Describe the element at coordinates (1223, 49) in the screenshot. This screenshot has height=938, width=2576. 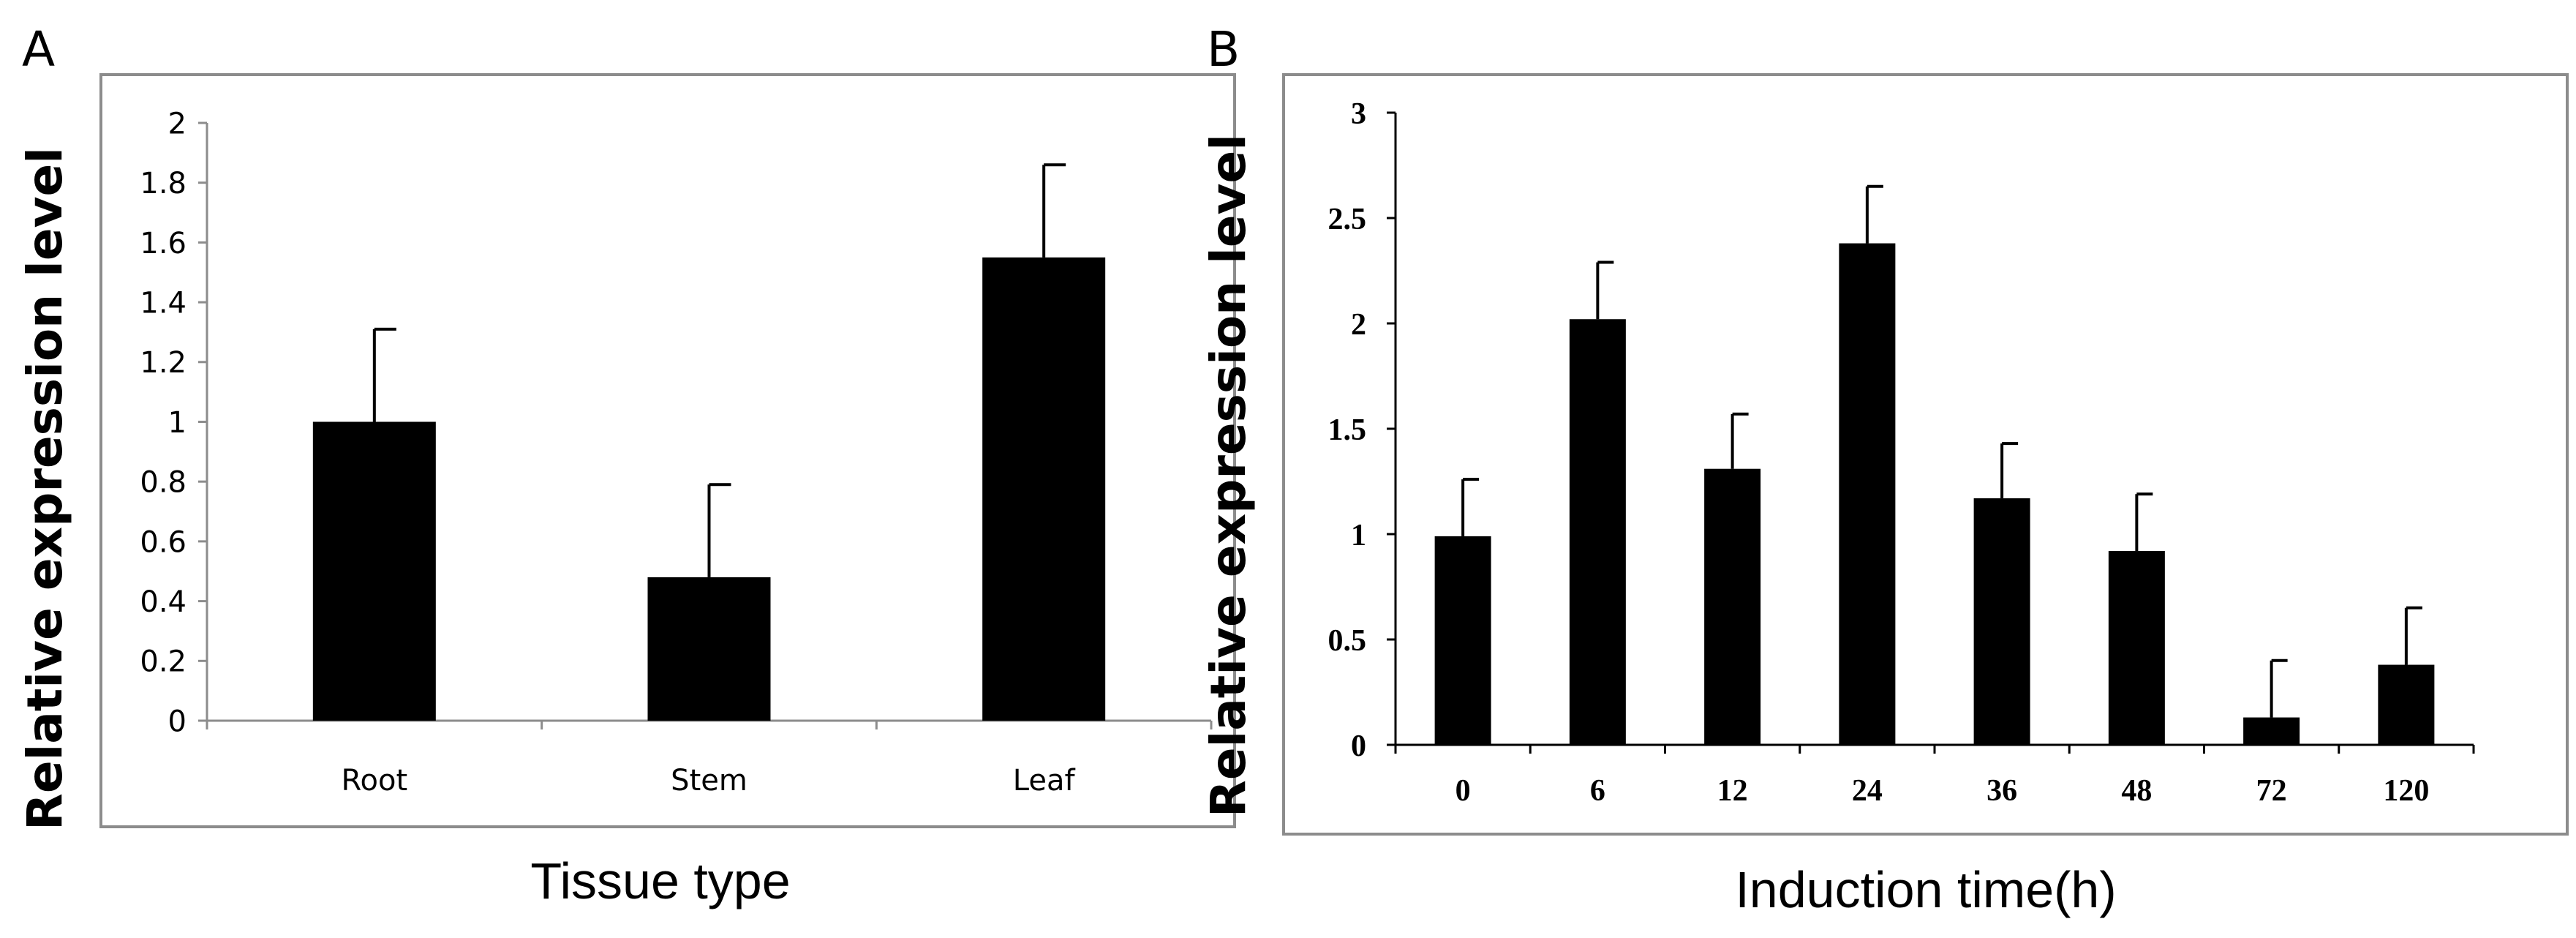
I see `panel-b-label: B` at that location.